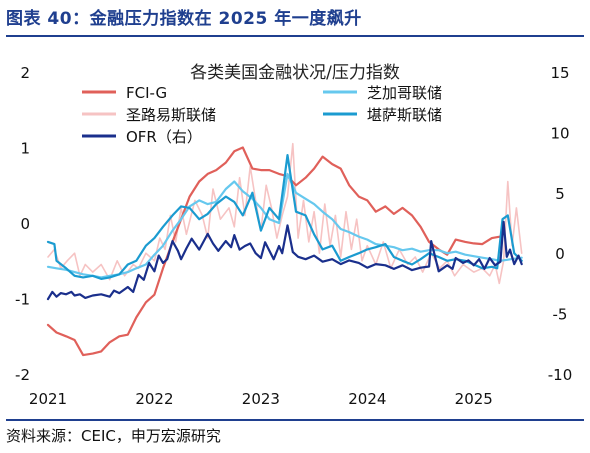 This screenshot has width=590, height=453. What do you see at coordinates (25, 73) in the screenshot?
I see `y-left-tick-label: 2` at bounding box center [25, 73].